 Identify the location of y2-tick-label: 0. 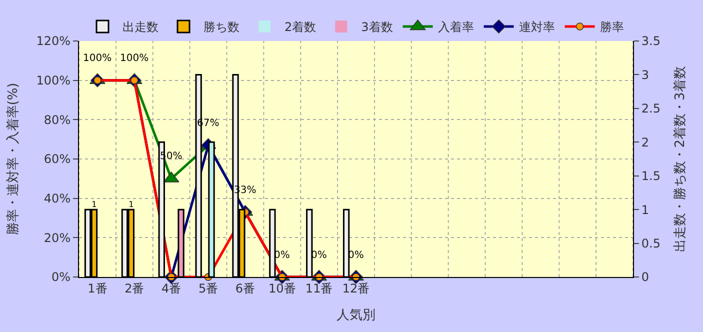
(645, 277).